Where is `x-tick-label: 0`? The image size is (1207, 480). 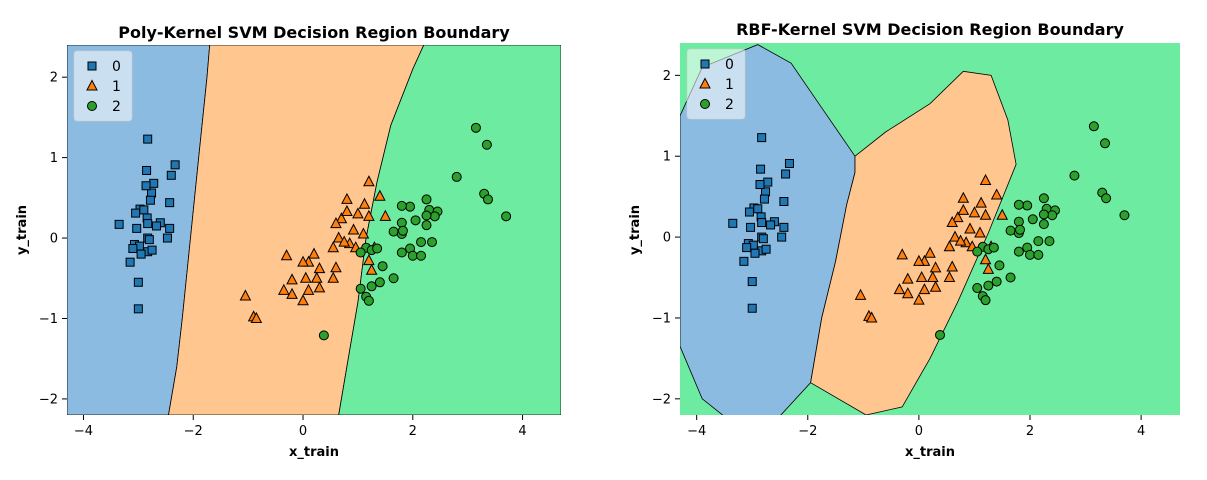 x-tick-label: 0 is located at coordinates (919, 431).